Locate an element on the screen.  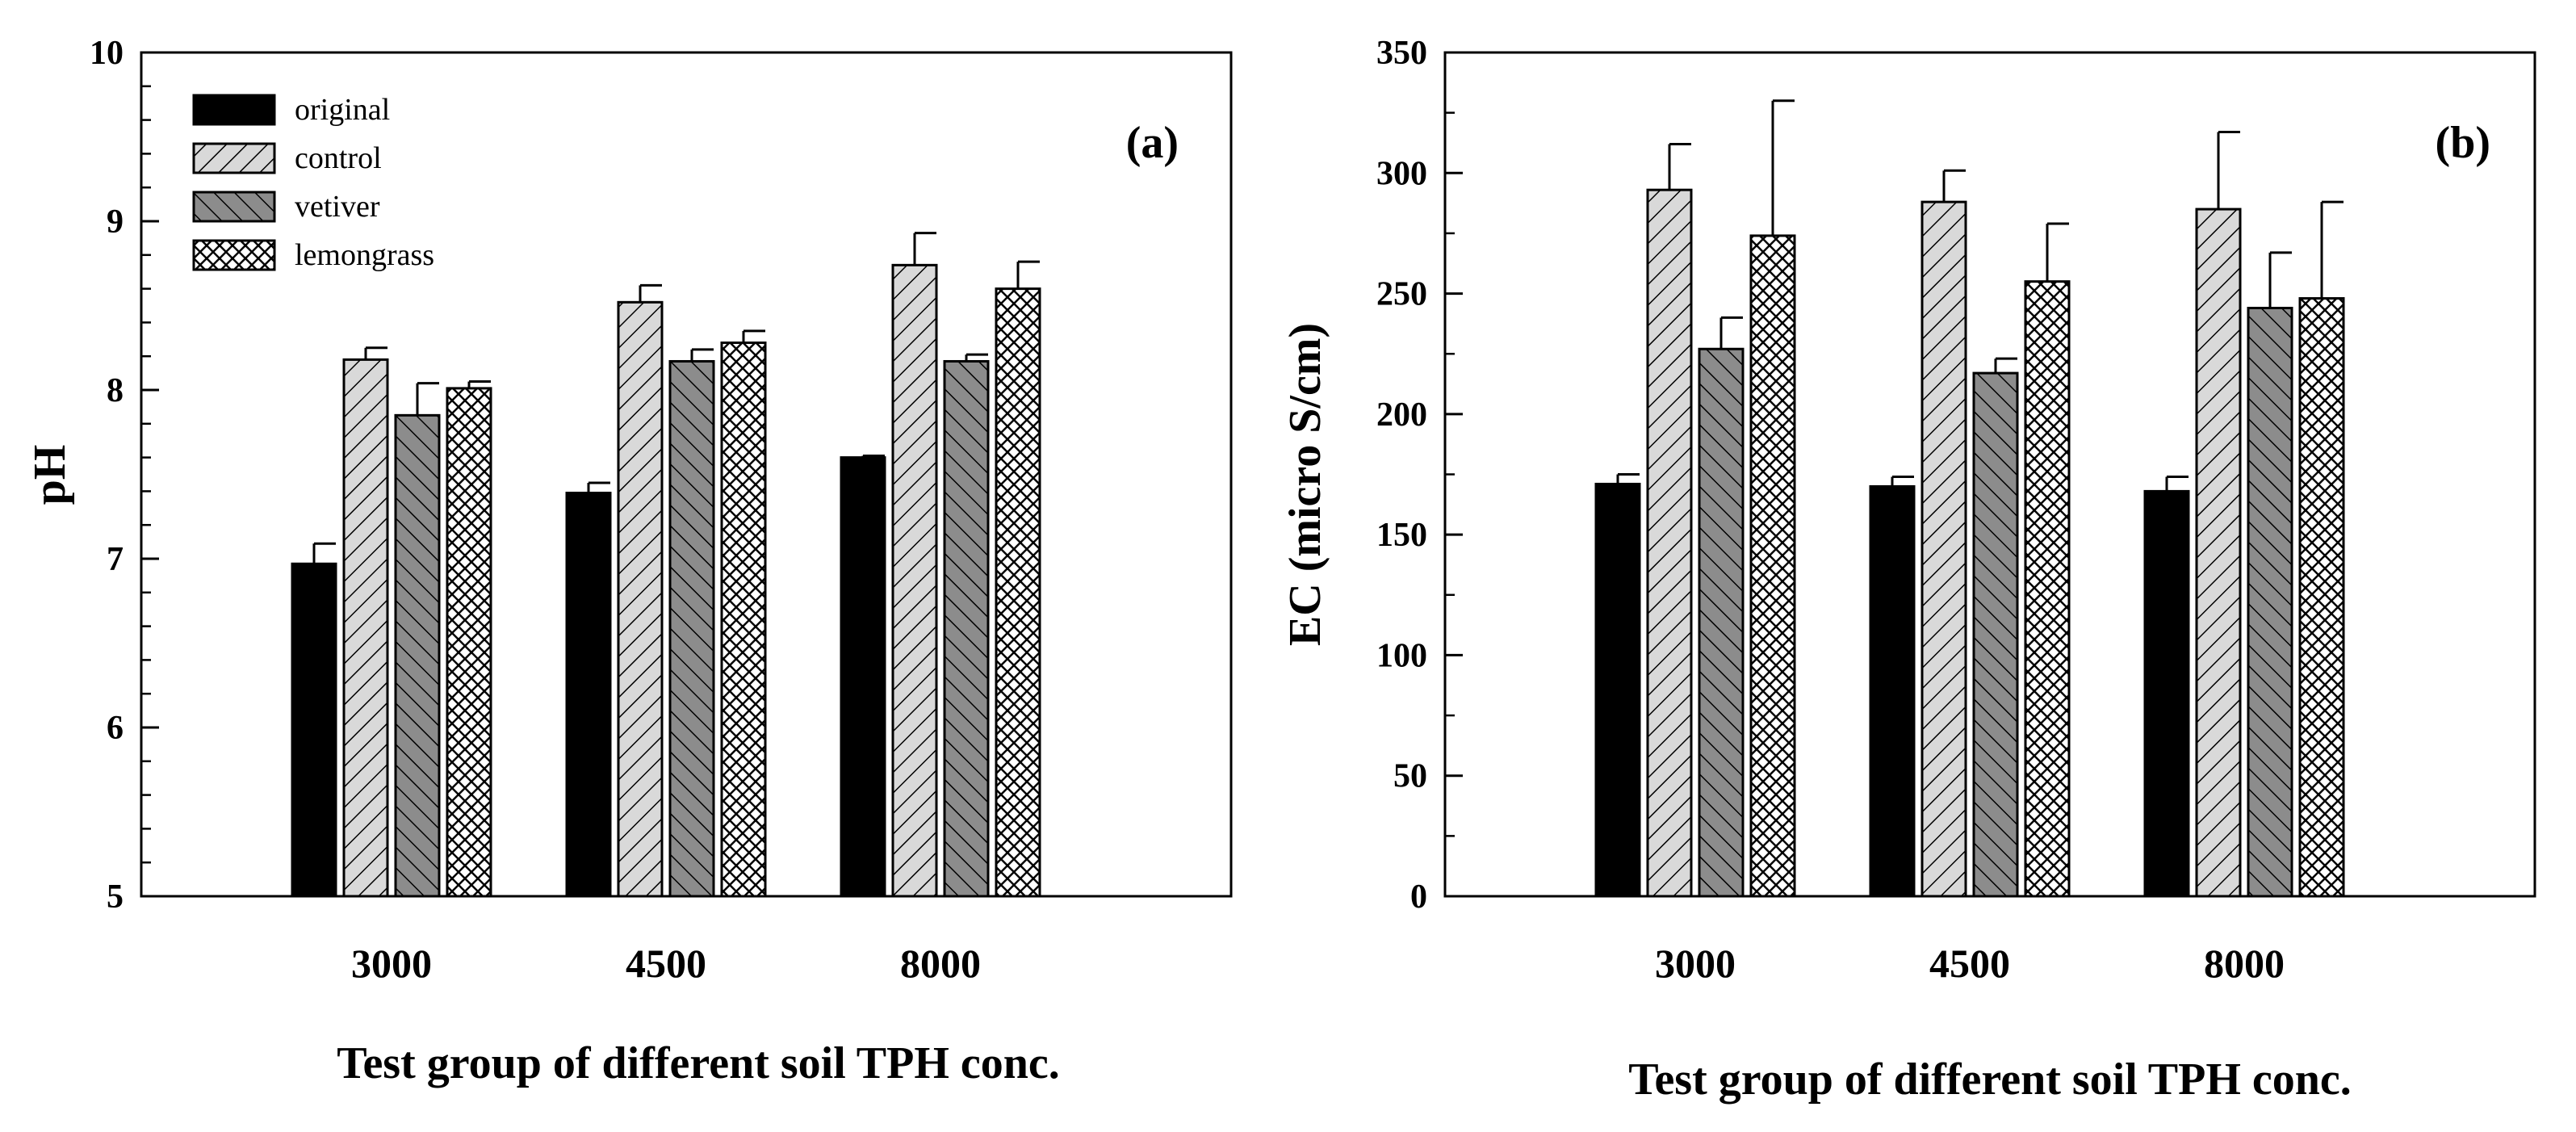
y-tick-label: 150 is located at coordinates (1401, 535).